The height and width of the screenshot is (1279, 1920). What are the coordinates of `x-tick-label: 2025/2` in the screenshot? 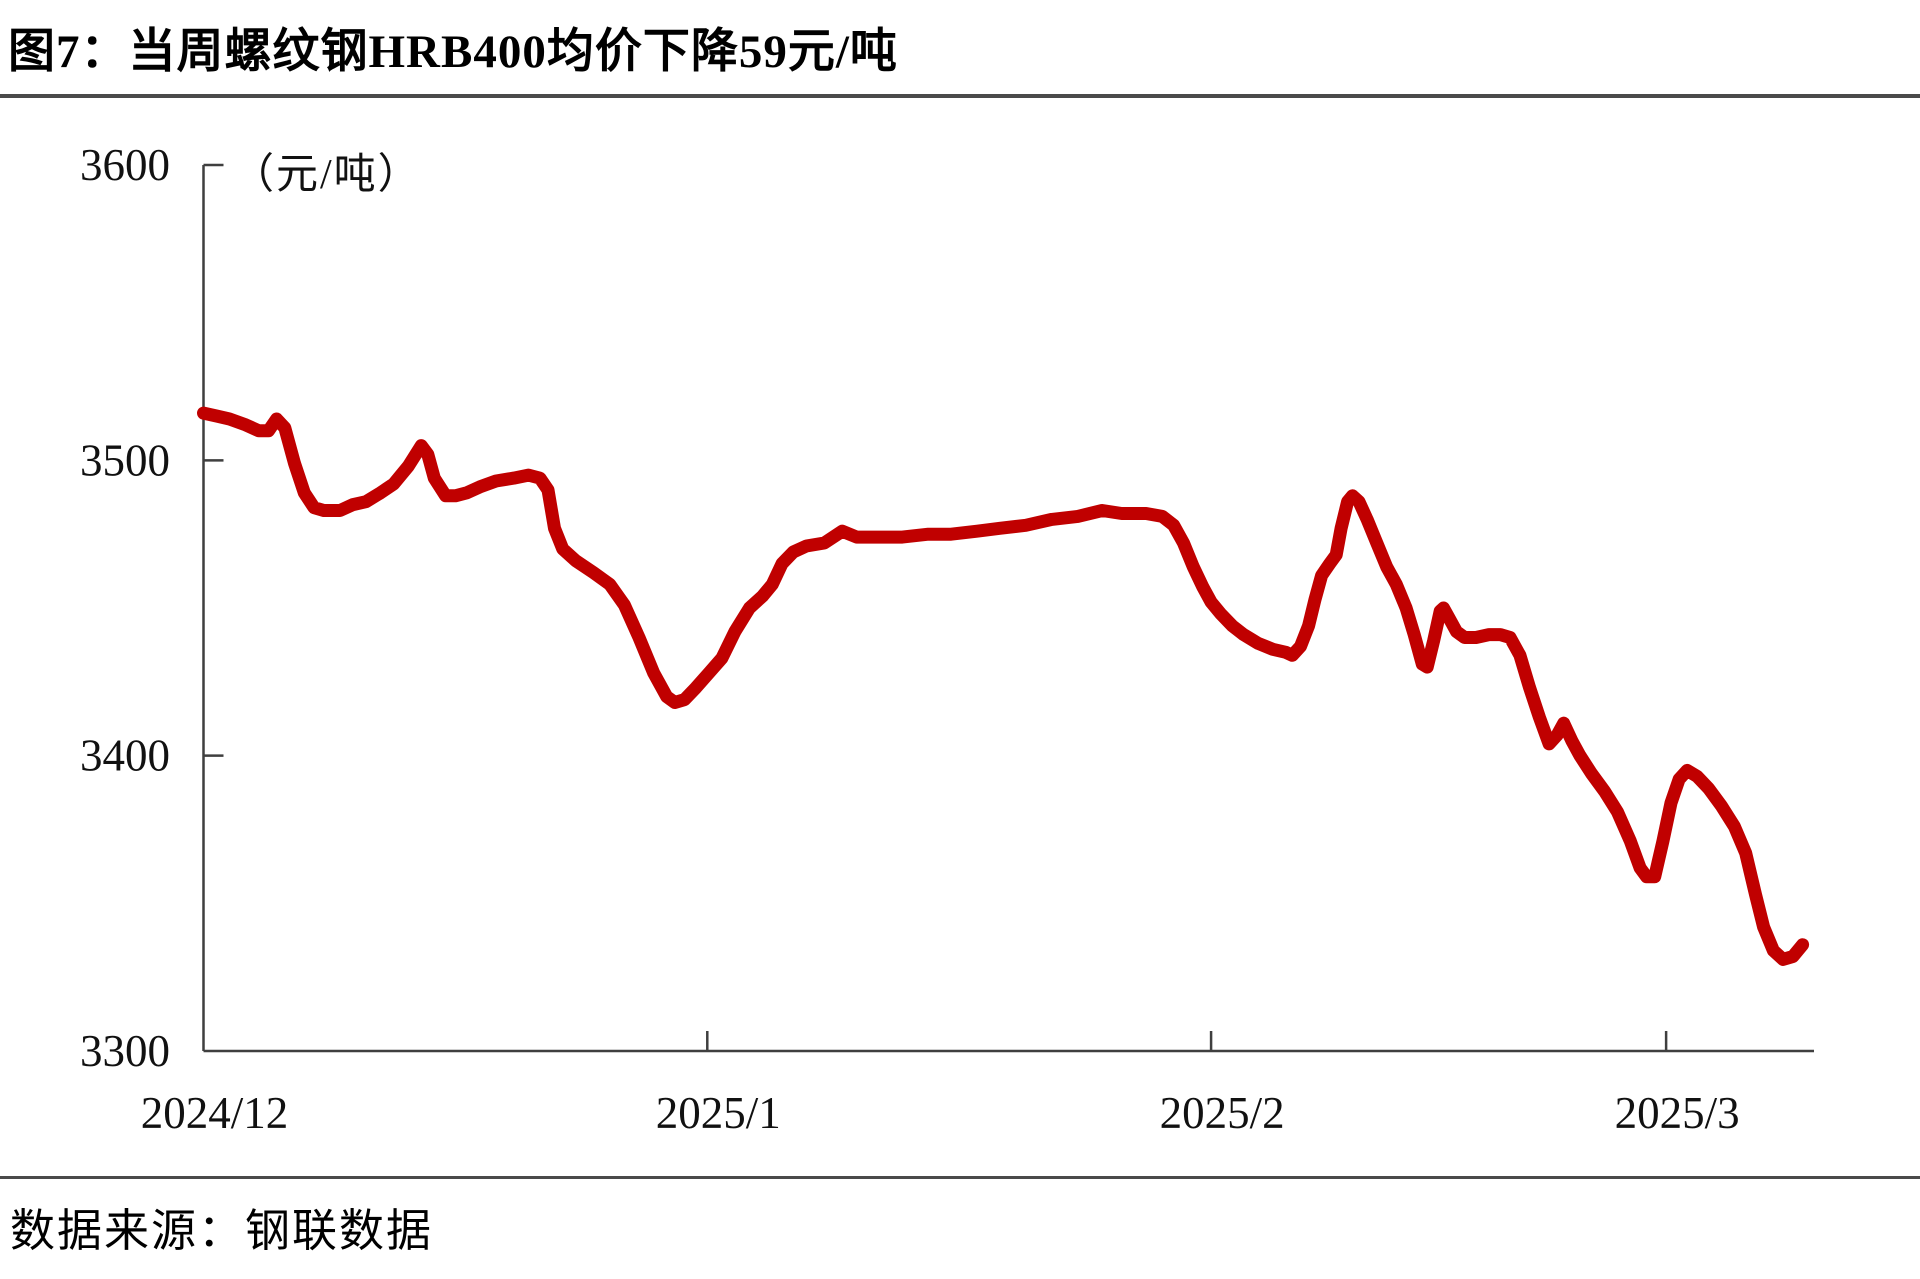 It's located at (1222, 1113).